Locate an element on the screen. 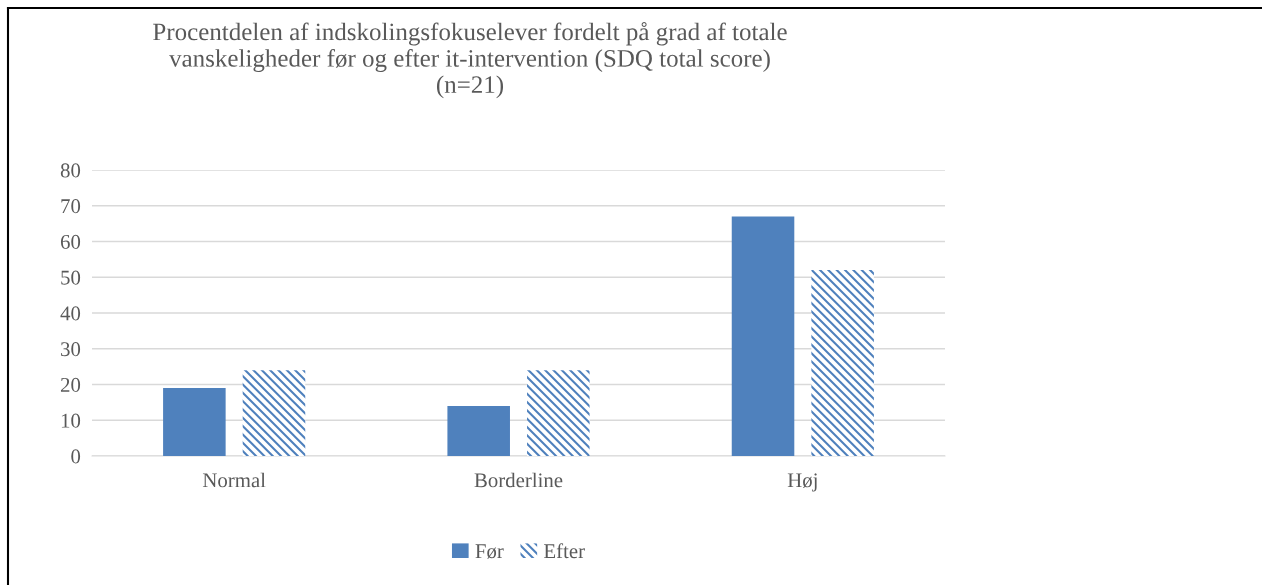  x-tick-label: Borderline is located at coordinates (518, 480).